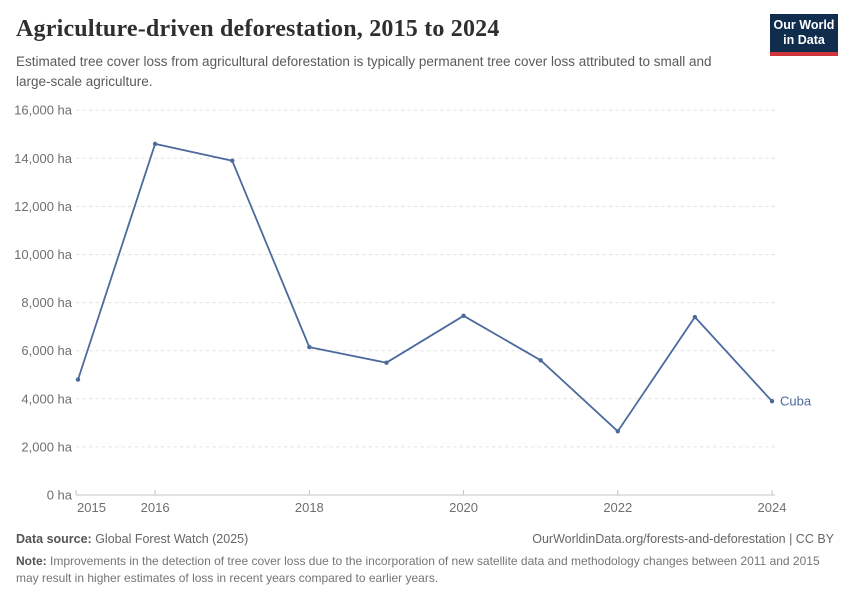 This screenshot has height=600, width=850. I want to click on data-point-2024, so click(772, 401).